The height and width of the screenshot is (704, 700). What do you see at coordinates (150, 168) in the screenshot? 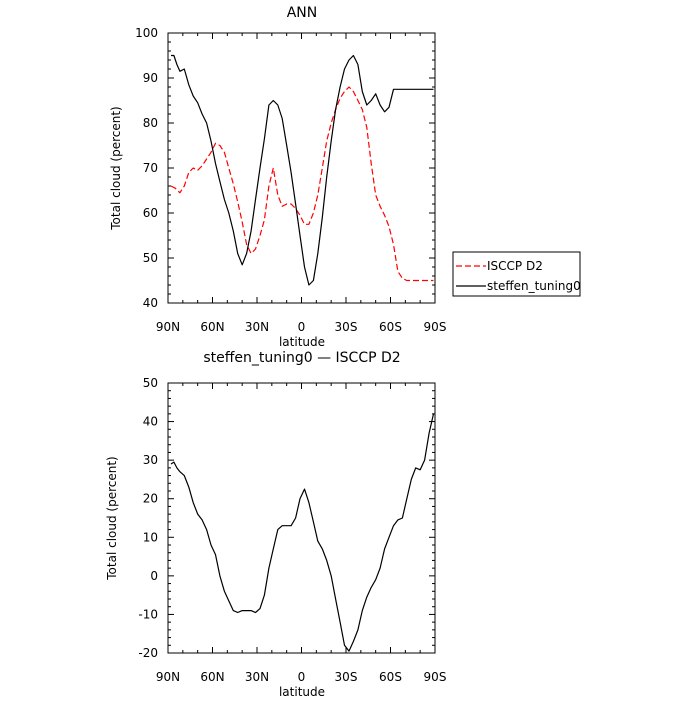
I see `top-y-tick-label: 70` at bounding box center [150, 168].